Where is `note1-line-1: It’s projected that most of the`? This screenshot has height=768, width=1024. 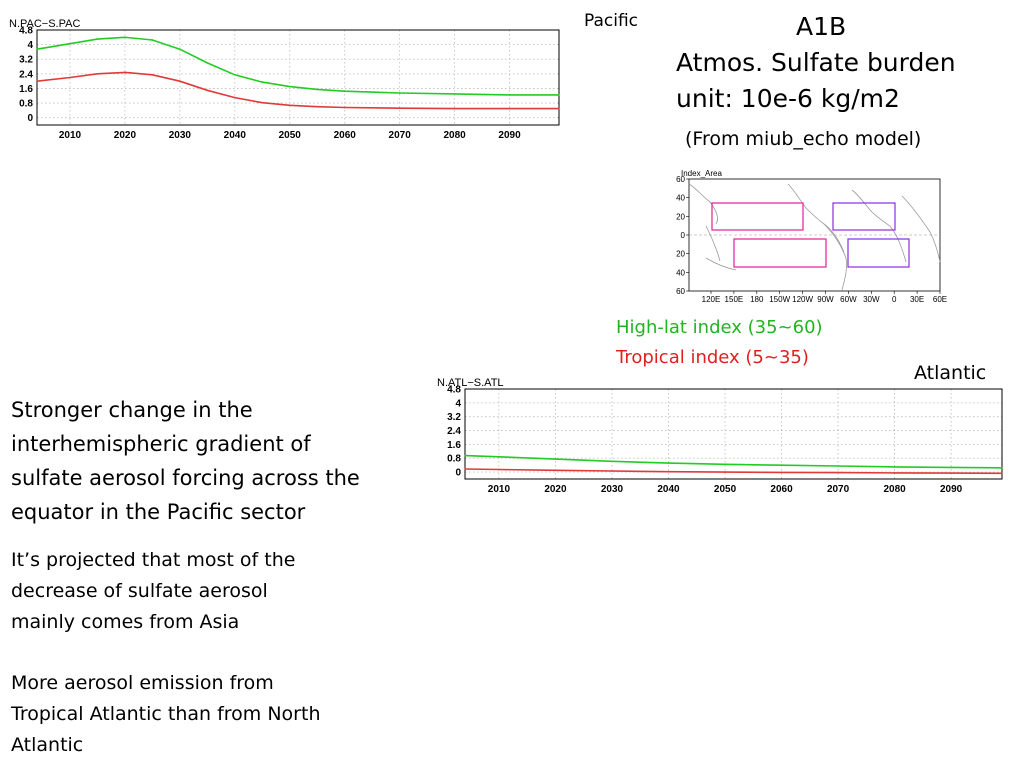 note1-line-1: It’s projected that most of the is located at coordinates (153, 560).